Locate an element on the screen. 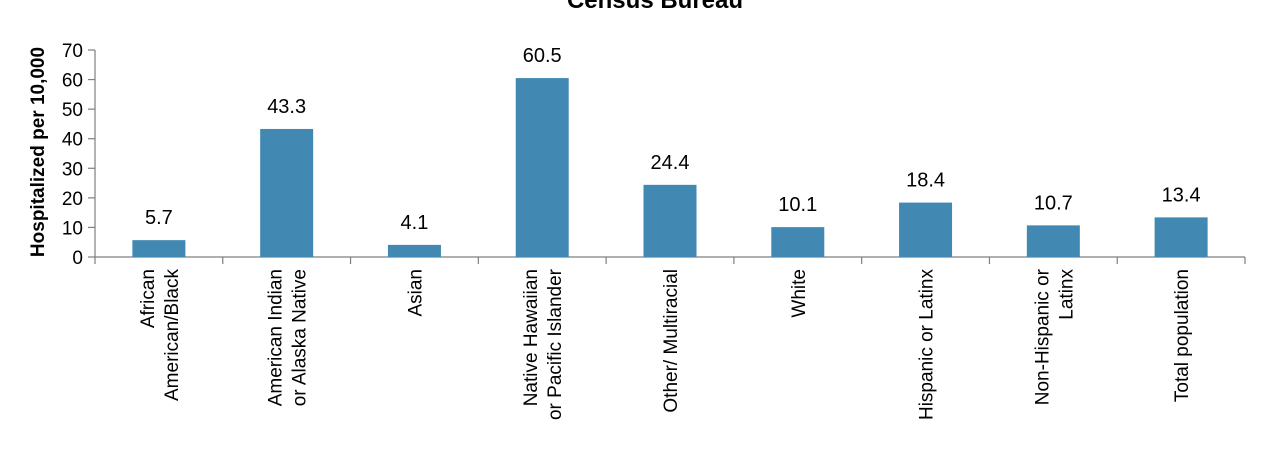  x-category-label: Other/ Multiracial is located at coordinates (671, 341).